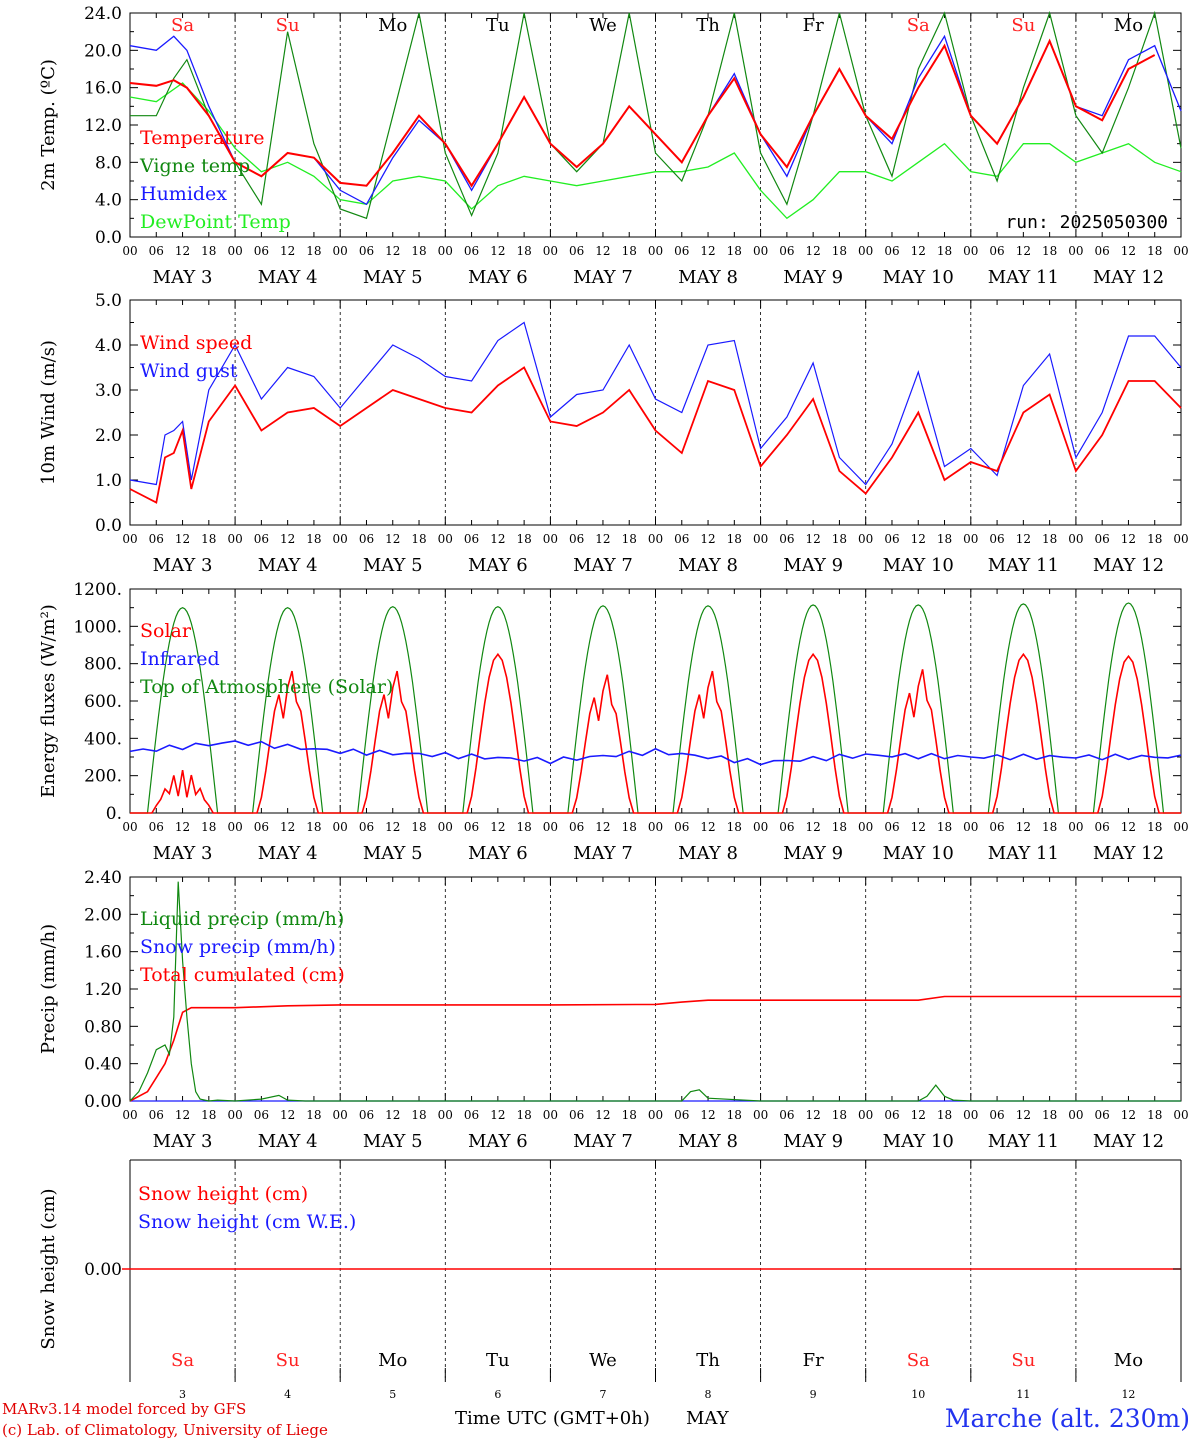  I want to click on y-tick-label: 1200., so click(97, 590).